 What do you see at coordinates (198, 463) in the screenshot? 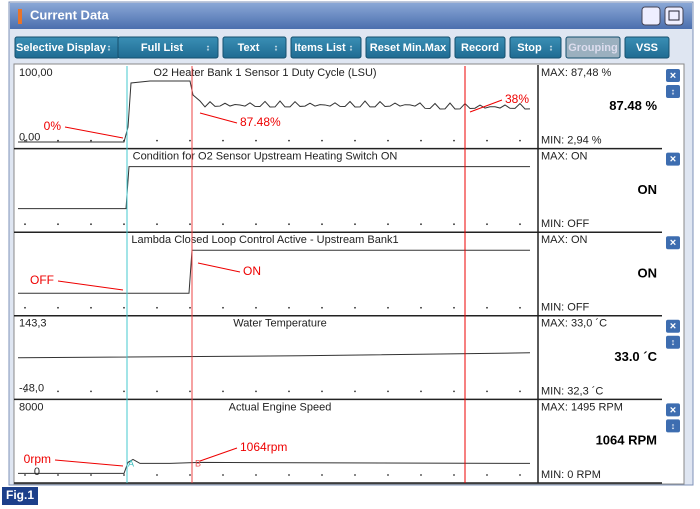
I see `cursor-label: B` at bounding box center [198, 463].